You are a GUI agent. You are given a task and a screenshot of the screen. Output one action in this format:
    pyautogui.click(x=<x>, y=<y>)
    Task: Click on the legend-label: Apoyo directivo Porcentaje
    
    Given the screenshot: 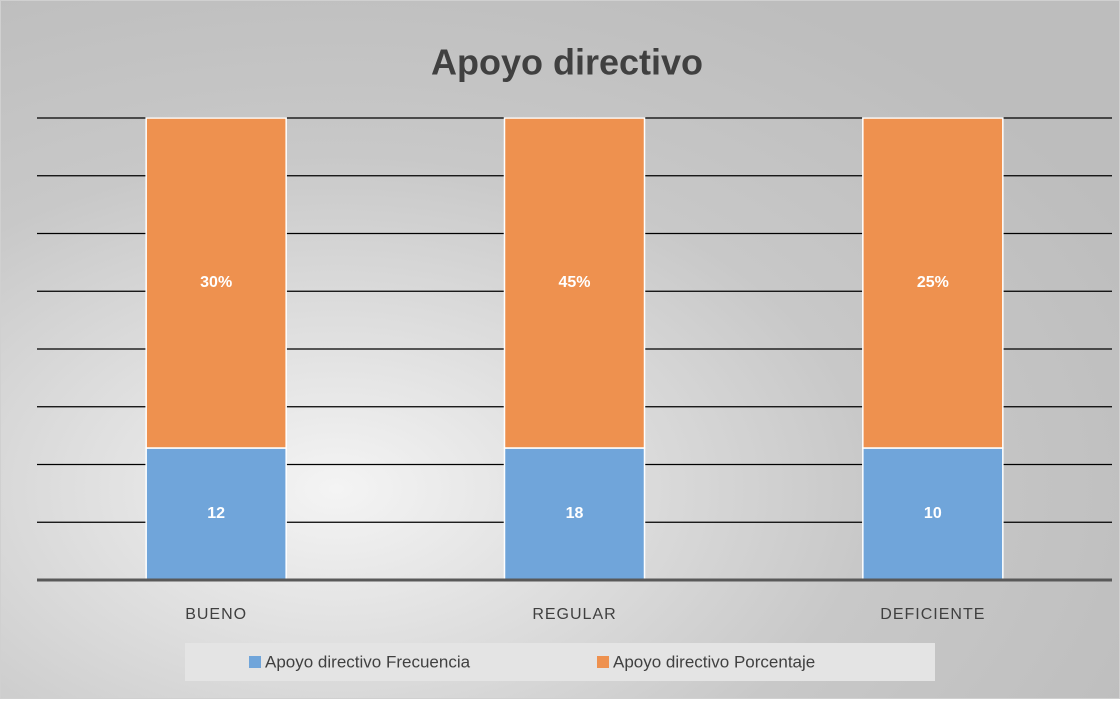 What is the action you would take?
    pyautogui.click(x=714, y=661)
    